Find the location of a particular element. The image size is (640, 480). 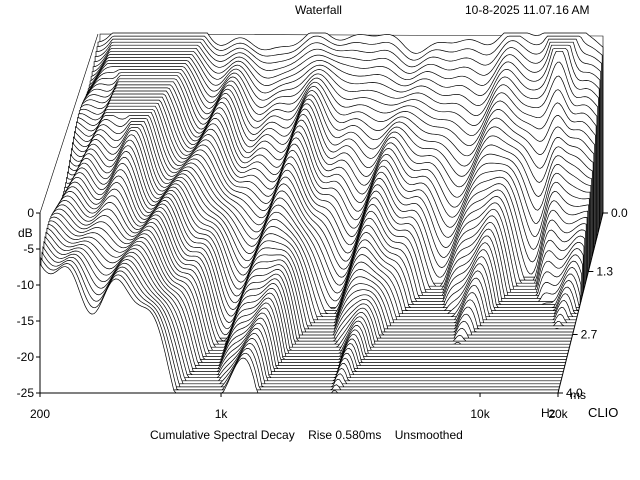

y-tick-label: -5 is located at coordinates (28, 249).